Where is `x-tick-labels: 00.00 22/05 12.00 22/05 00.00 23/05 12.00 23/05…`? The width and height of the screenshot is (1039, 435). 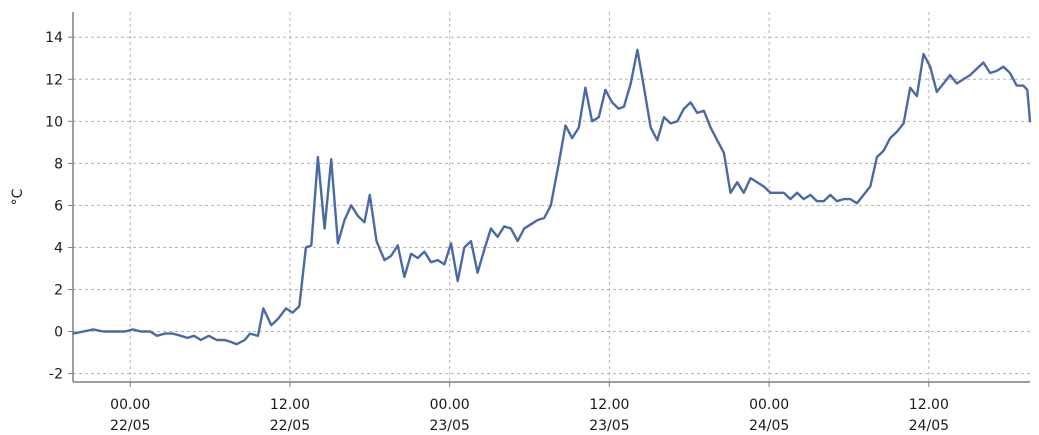
x-tick-labels: 00.00 22/05 12.00 22/05 00.00 23/05 12.00 23/05… is located at coordinates (529, 408).